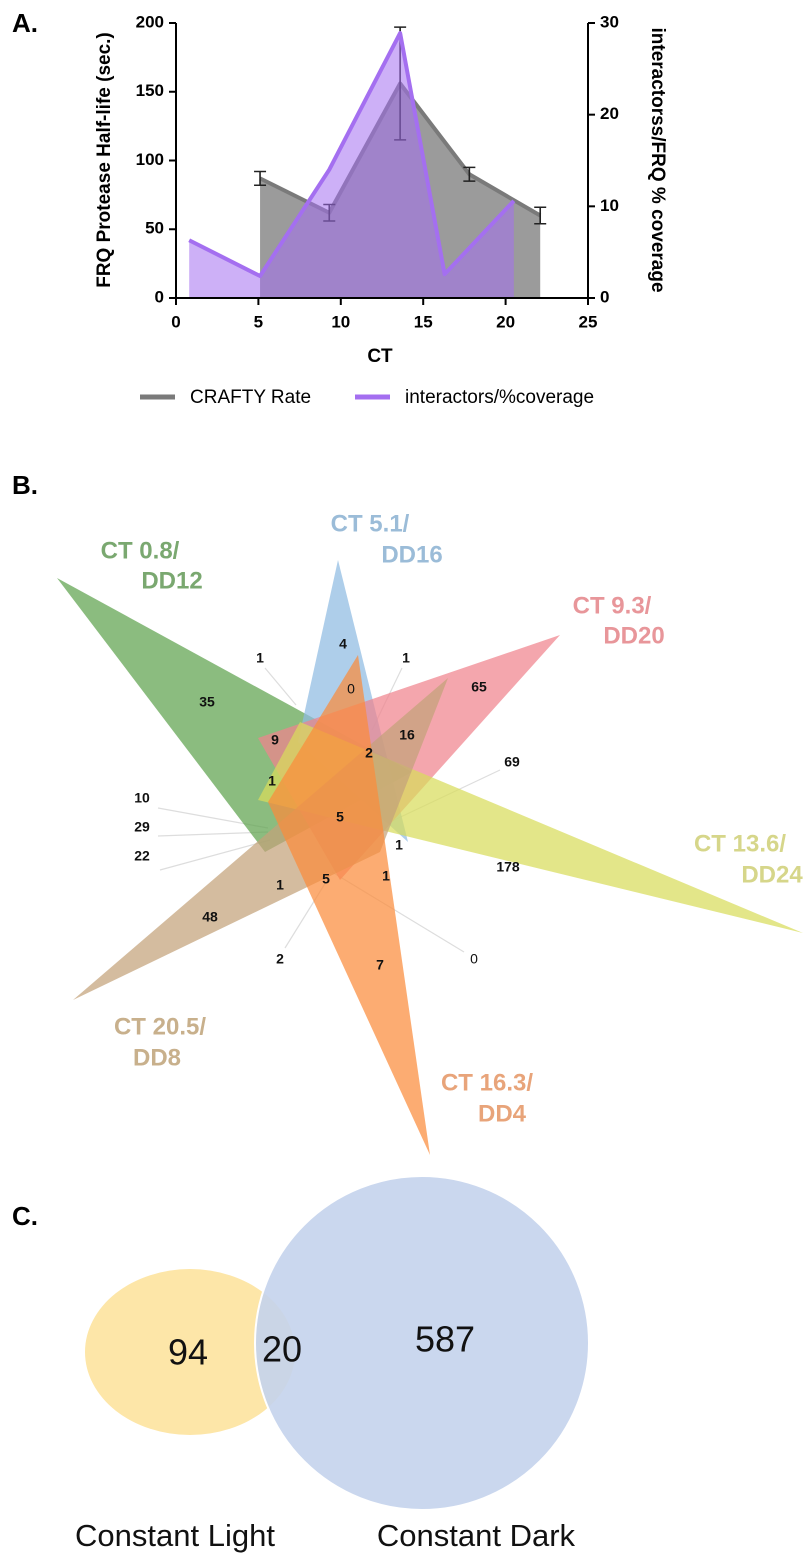 Image resolution: width=812 pixels, height=1560 pixels. I want to click on set-label: CT 16.3/, so click(487, 1082).